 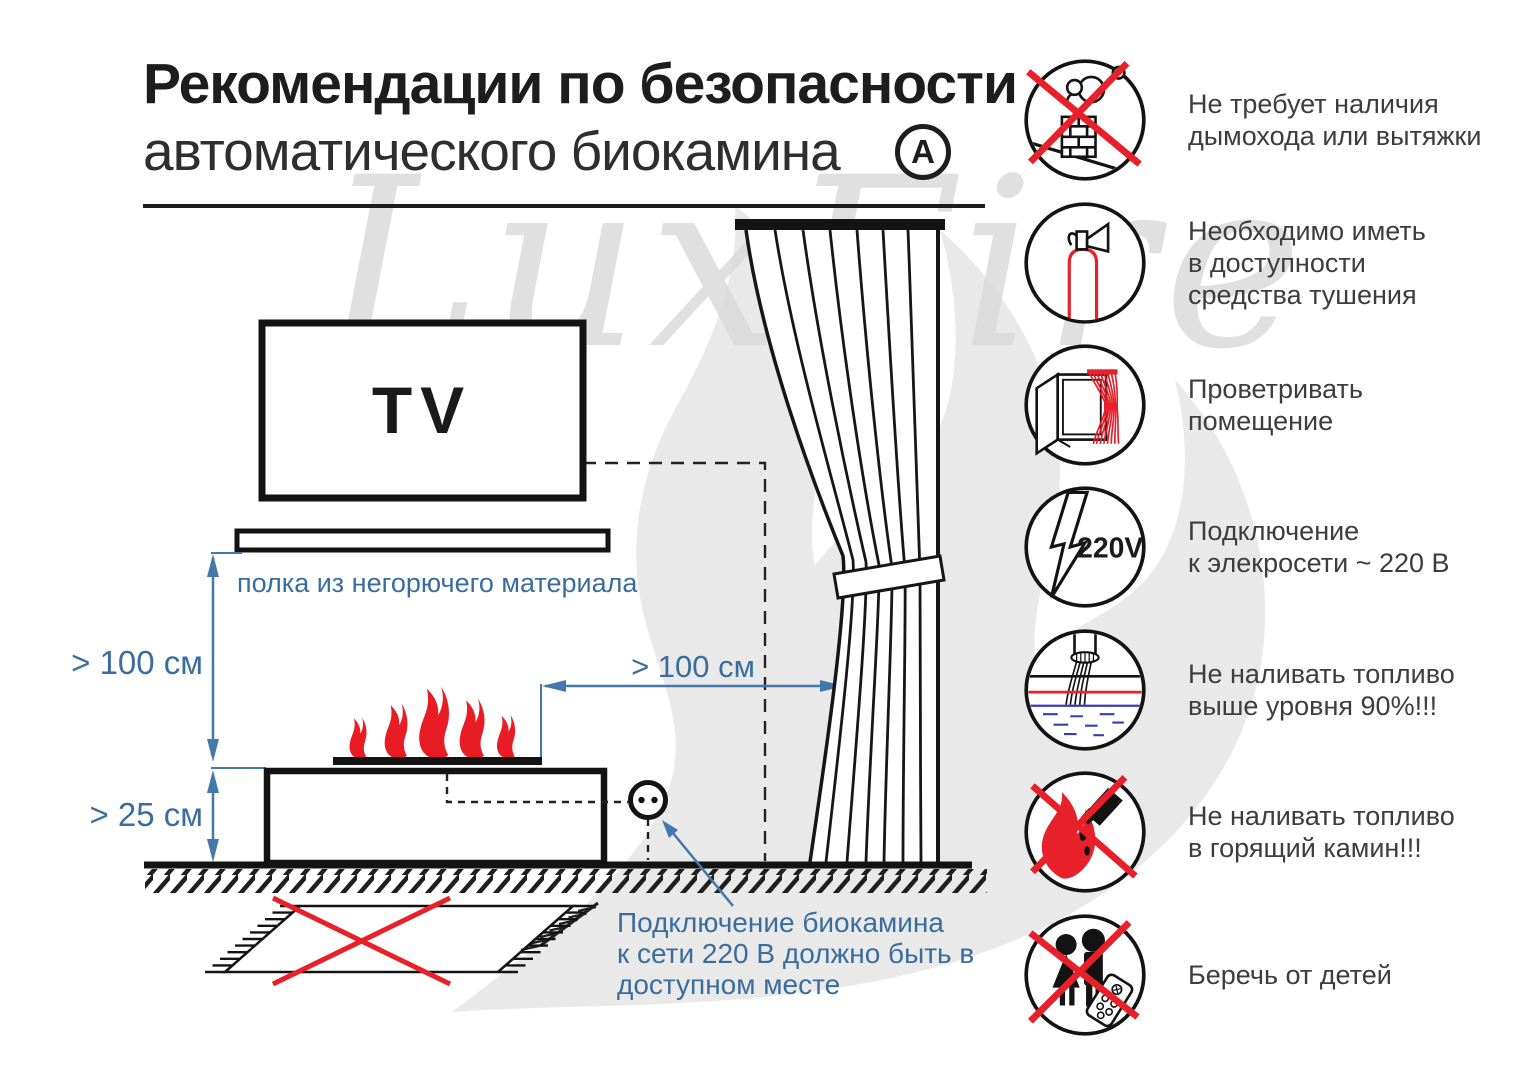 I want to click on outlet-pointer-arrow, so click(x=698, y=863).